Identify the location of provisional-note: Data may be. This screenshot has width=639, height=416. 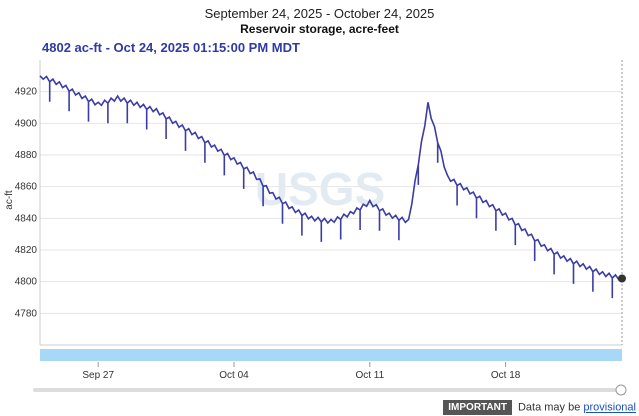
(549, 407).